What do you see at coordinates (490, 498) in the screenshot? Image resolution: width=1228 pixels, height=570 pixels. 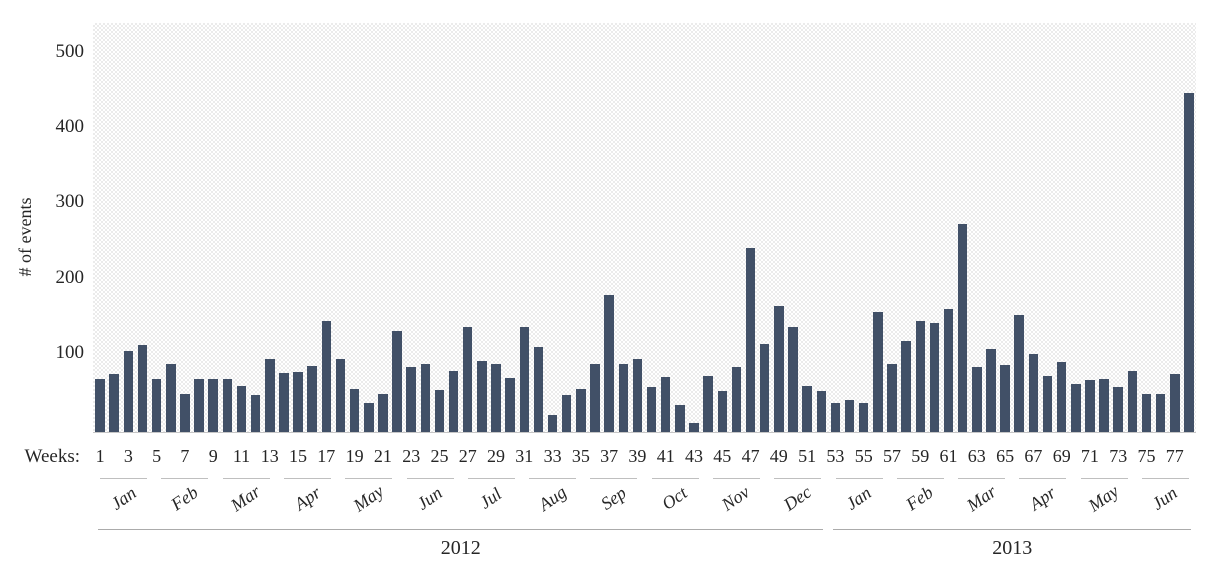 I see `month-label-jul-6: Jul` at bounding box center [490, 498].